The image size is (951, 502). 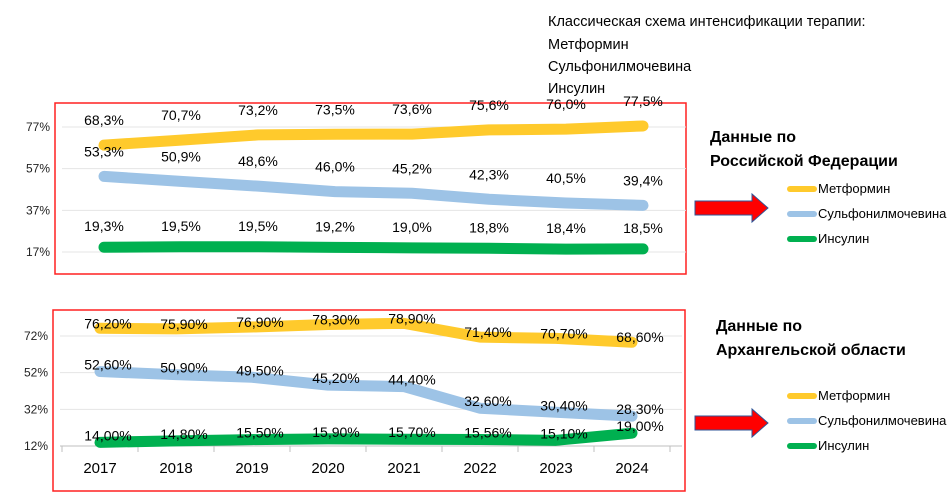 What do you see at coordinates (36, 409) in the screenshot?
I see `y-tick-label: 32%` at bounding box center [36, 409].